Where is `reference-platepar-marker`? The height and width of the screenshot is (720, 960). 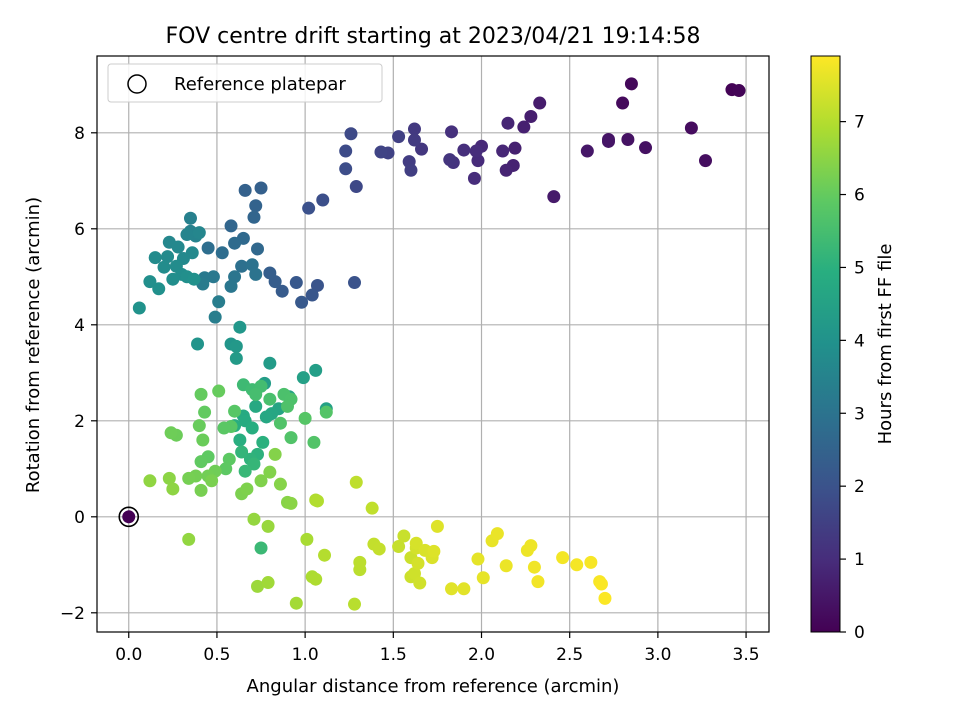
reference-platepar-marker is located at coordinates (129, 517).